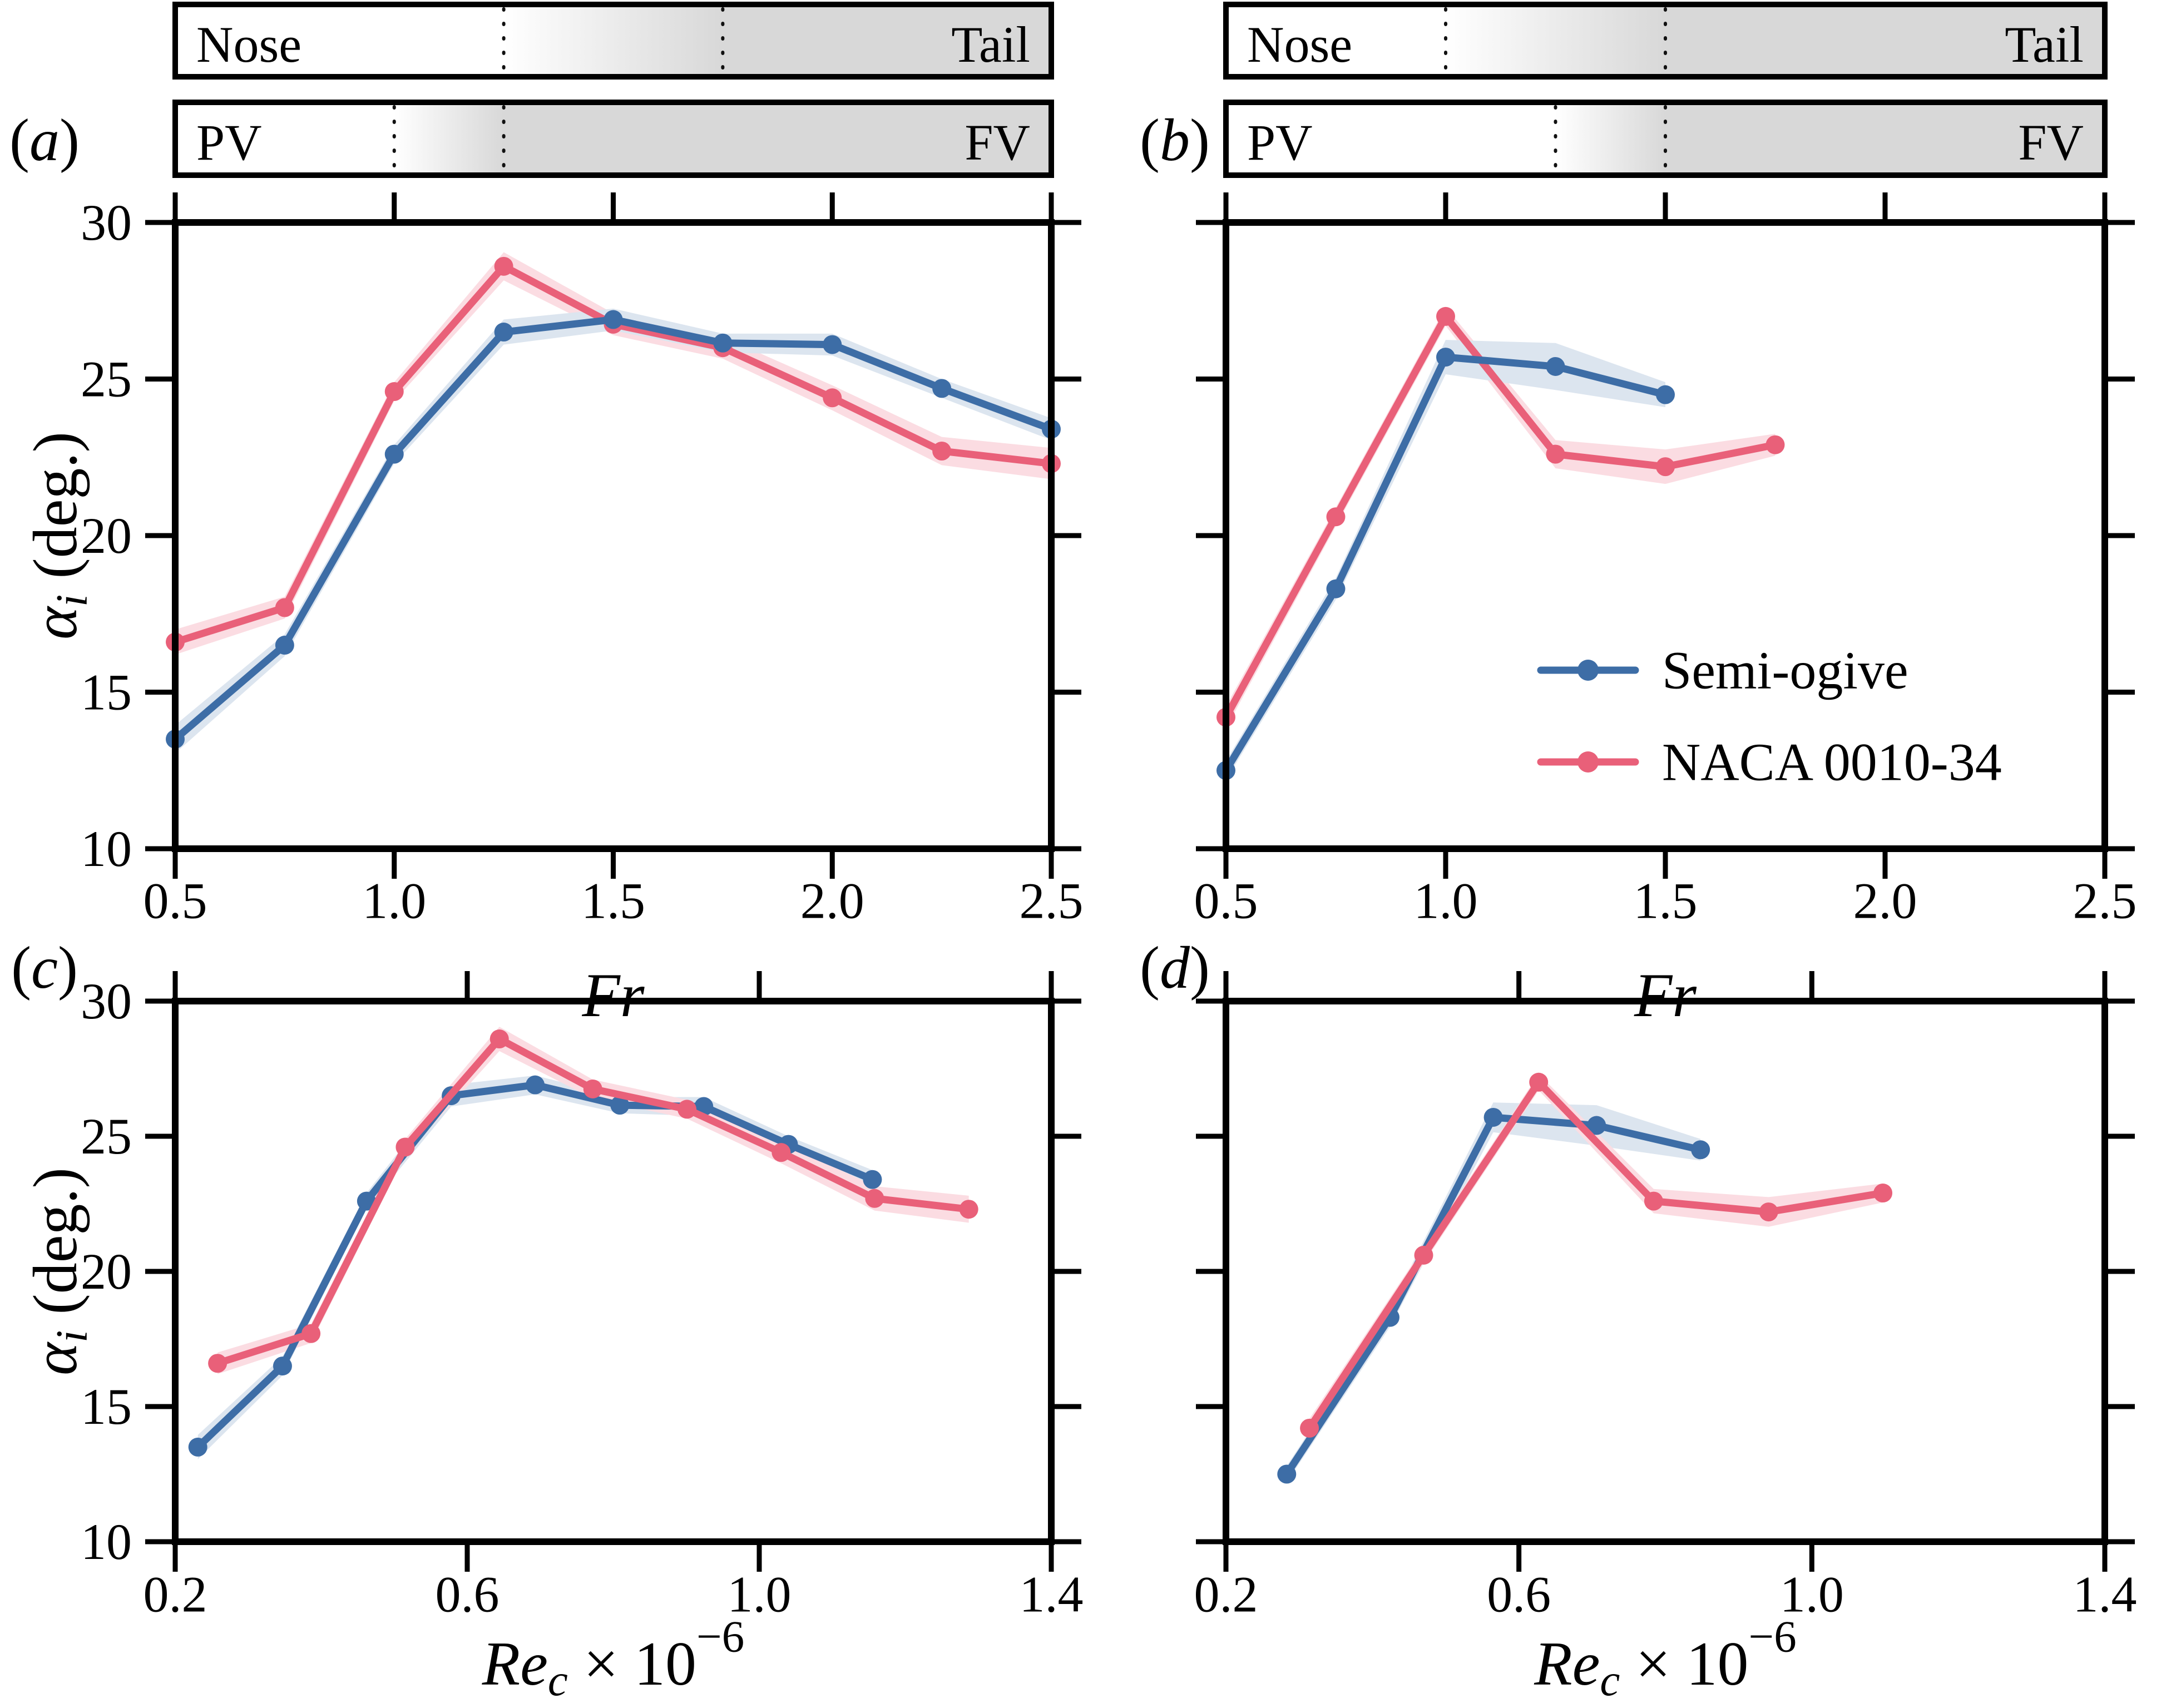  Describe the element at coordinates (2051, 142) in the screenshot. I see `bar-label-fv-b: FV` at that location.